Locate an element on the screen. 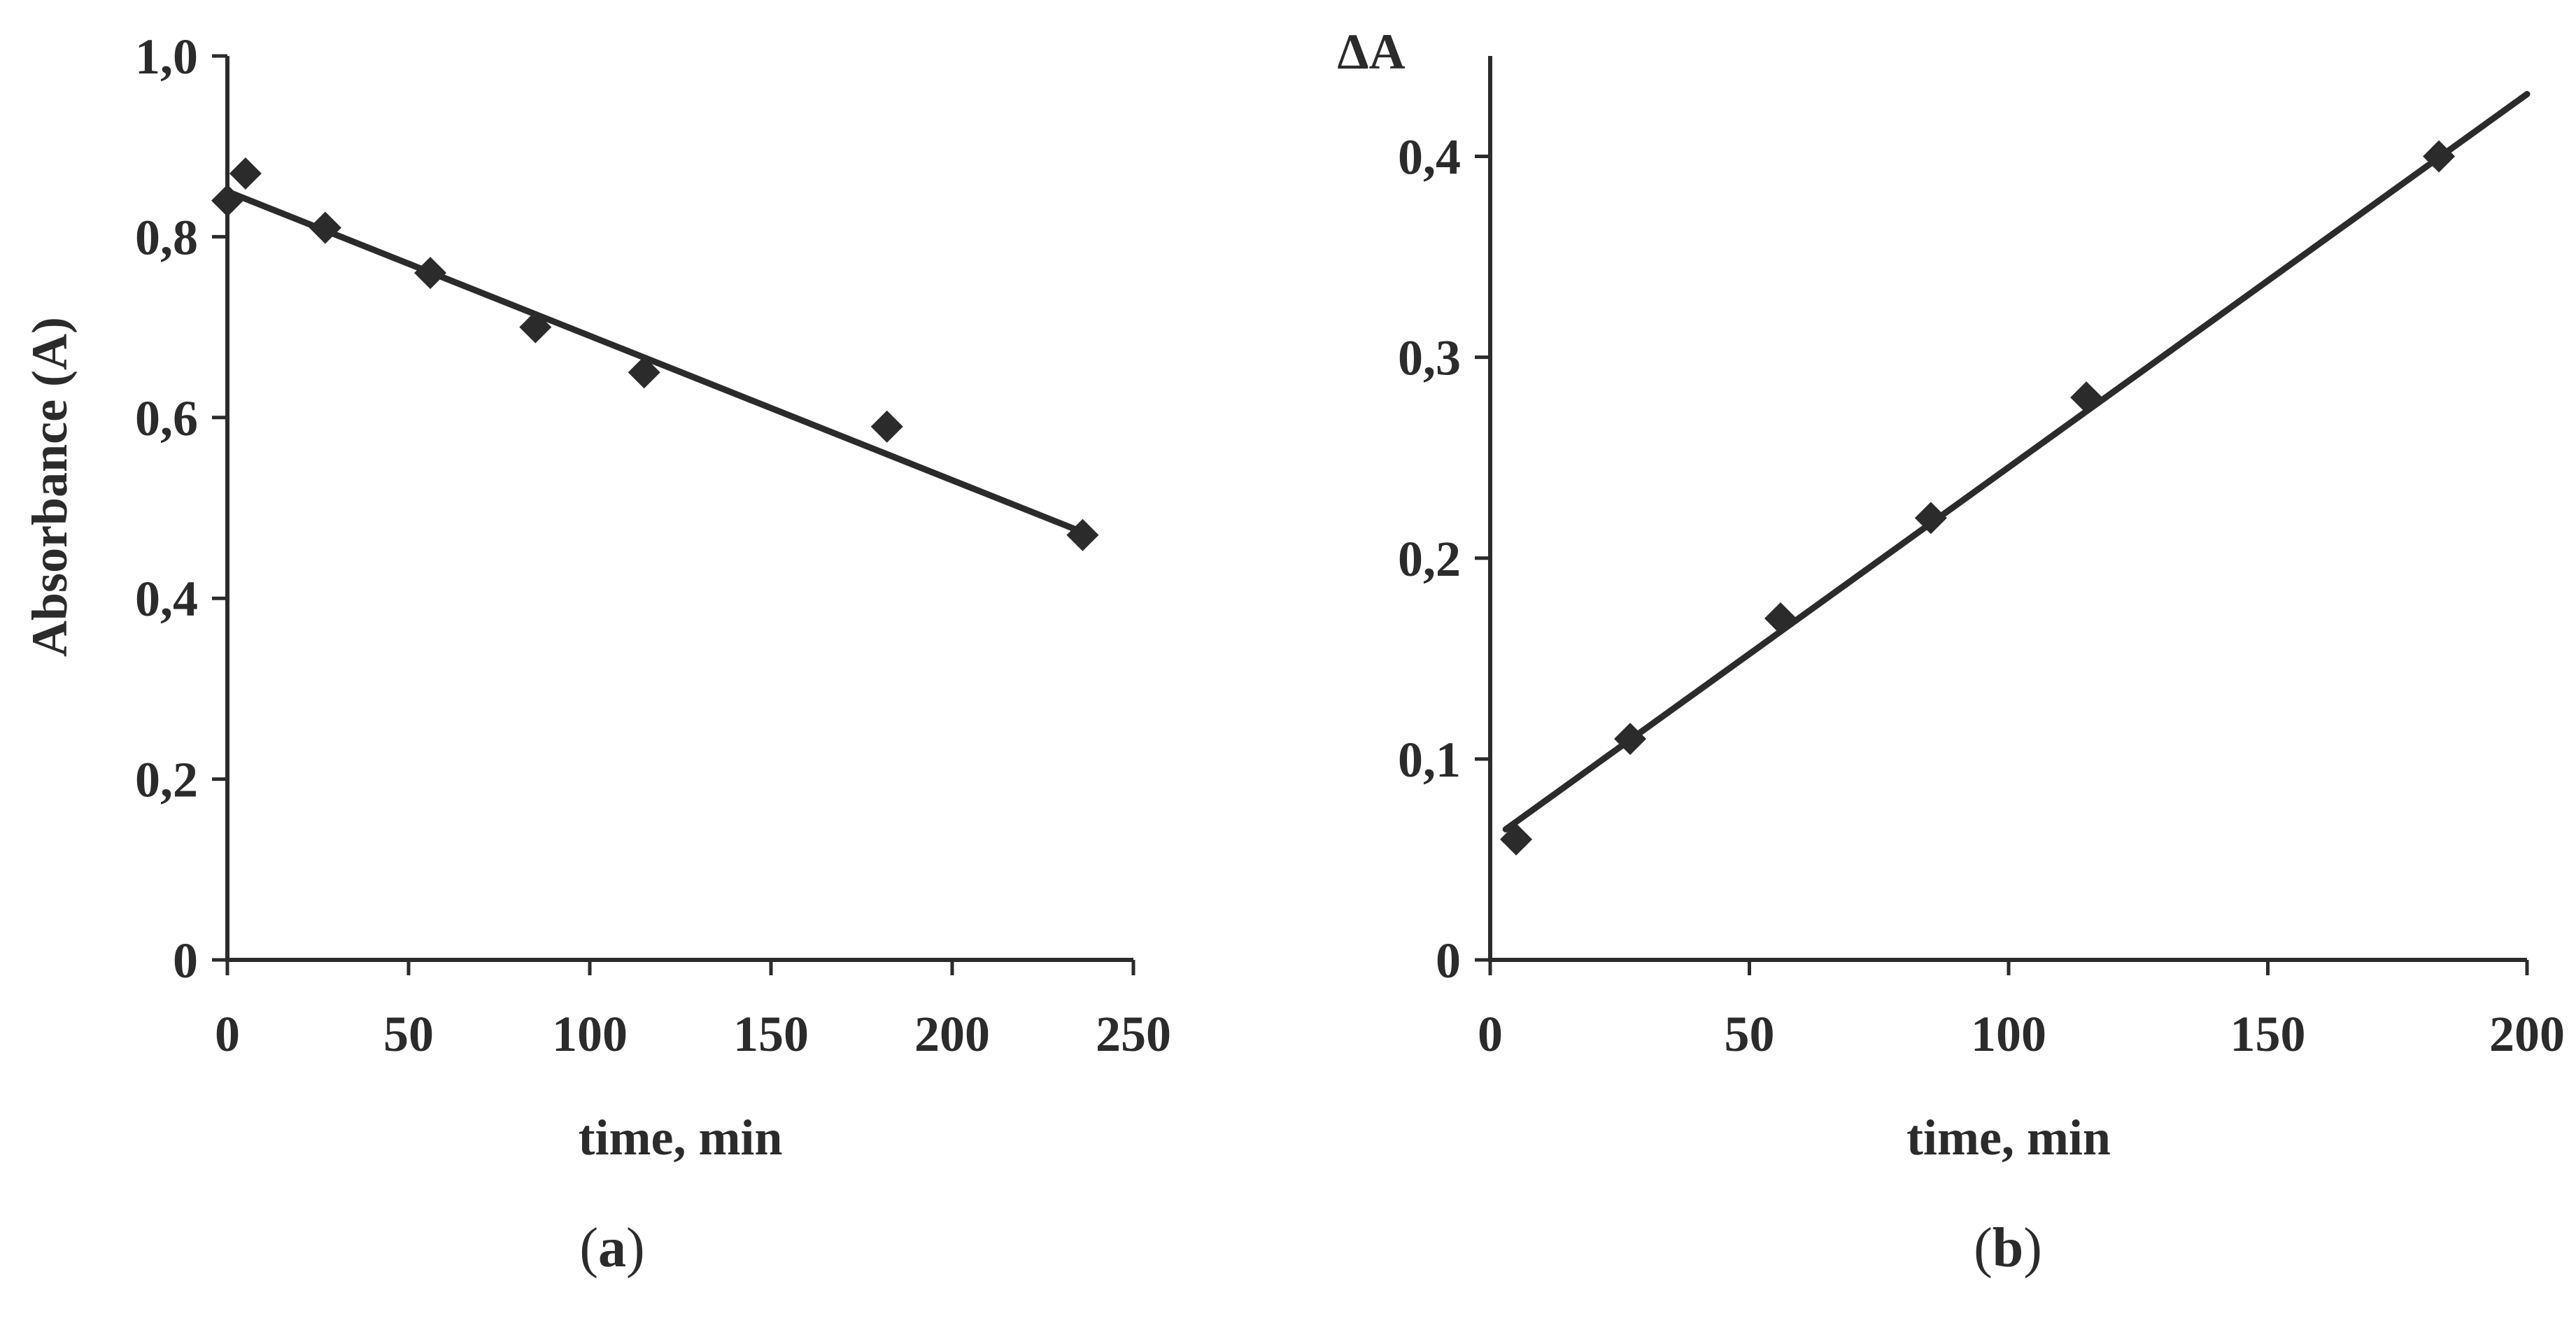  y-tick-label: 0,8 is located at coordinates (166, 237).